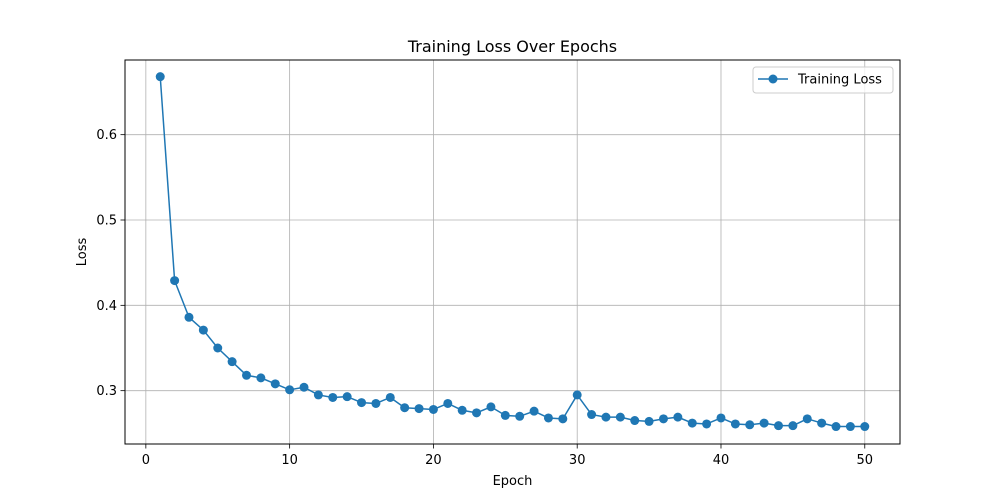 This screenshot has width=1000, height=504. I want to click on legend-marker-swatch, so click(773, 79).